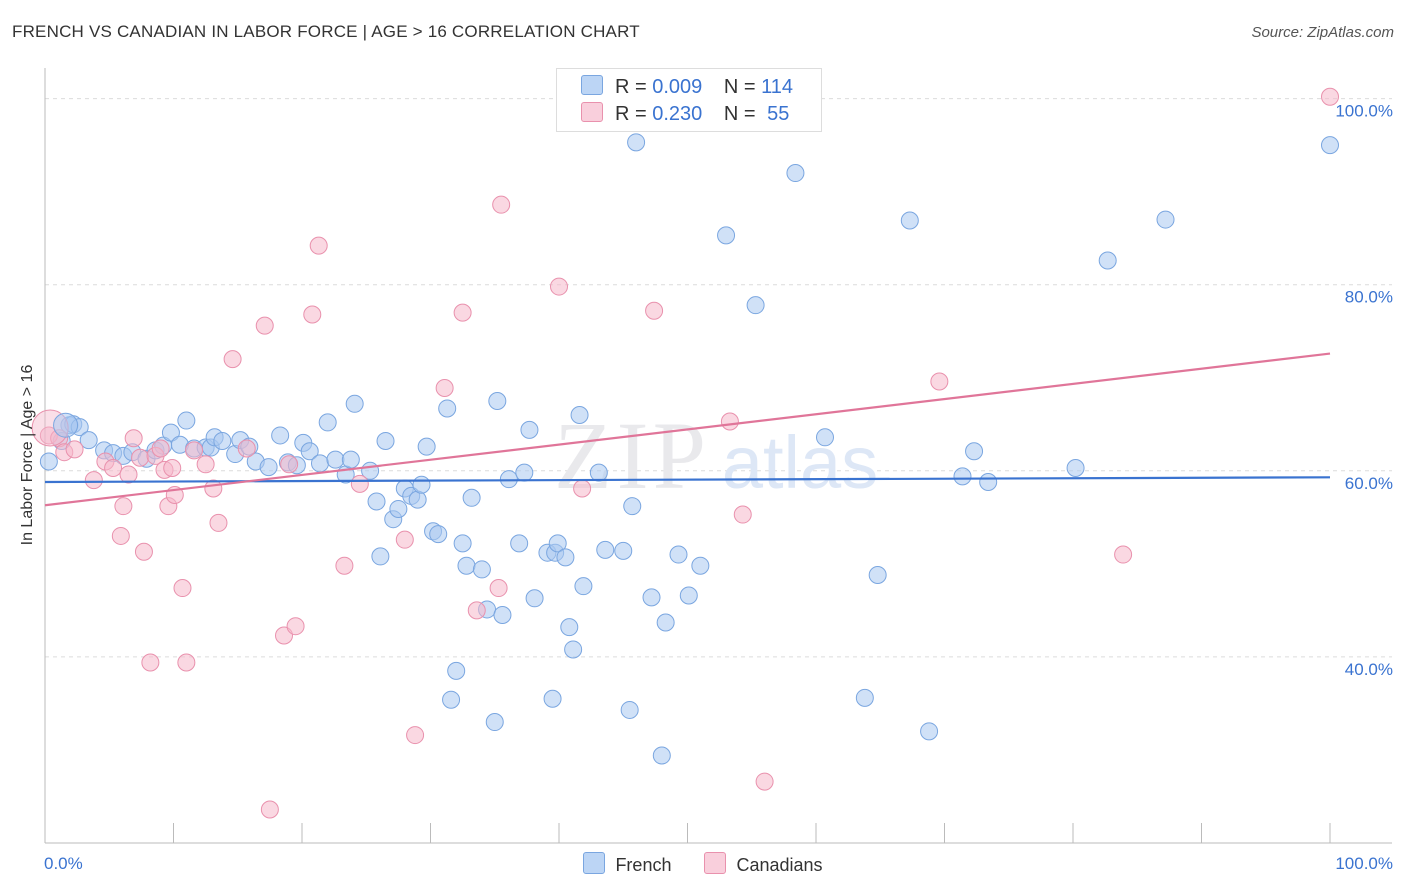  What do you see at coordinates (778, 114) in the screenshot?
I see `canadians-n-value: 55` at bounding box center [778, 114].